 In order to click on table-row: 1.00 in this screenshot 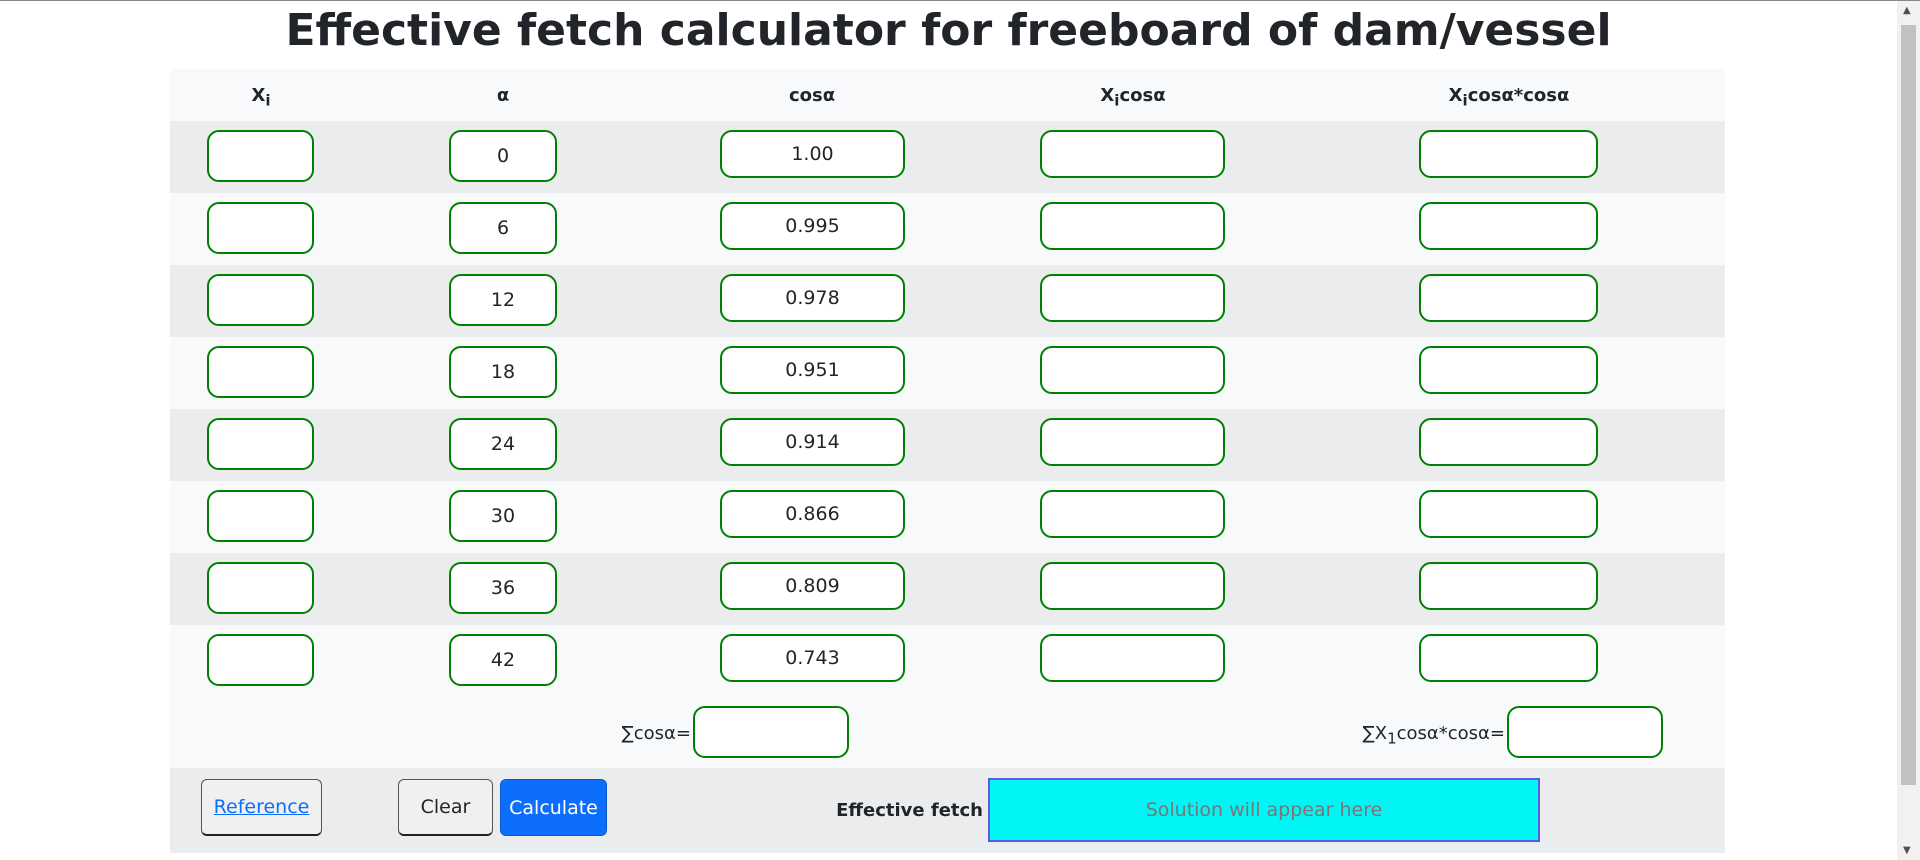, I will do `click(947, 157)`.